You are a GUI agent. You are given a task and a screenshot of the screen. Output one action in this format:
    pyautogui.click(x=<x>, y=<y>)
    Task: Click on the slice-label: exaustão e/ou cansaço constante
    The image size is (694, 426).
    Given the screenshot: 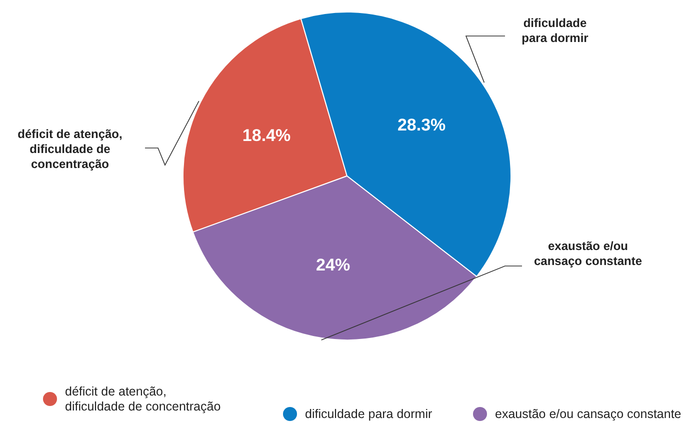 What is the action you would take?
    pyautogui.click(x=588, y=253)
    